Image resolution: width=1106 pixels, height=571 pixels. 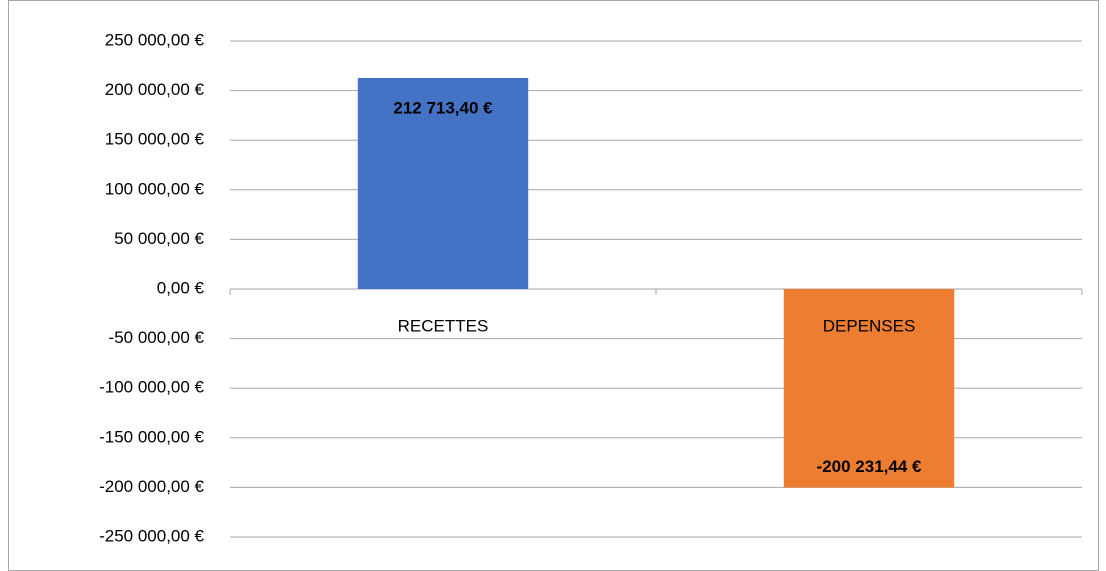 What do you see at coordinates (157, 337) in the screenshot?
I see `y-tick-label: -50 000,00 €` at bounding box center [157, 337].